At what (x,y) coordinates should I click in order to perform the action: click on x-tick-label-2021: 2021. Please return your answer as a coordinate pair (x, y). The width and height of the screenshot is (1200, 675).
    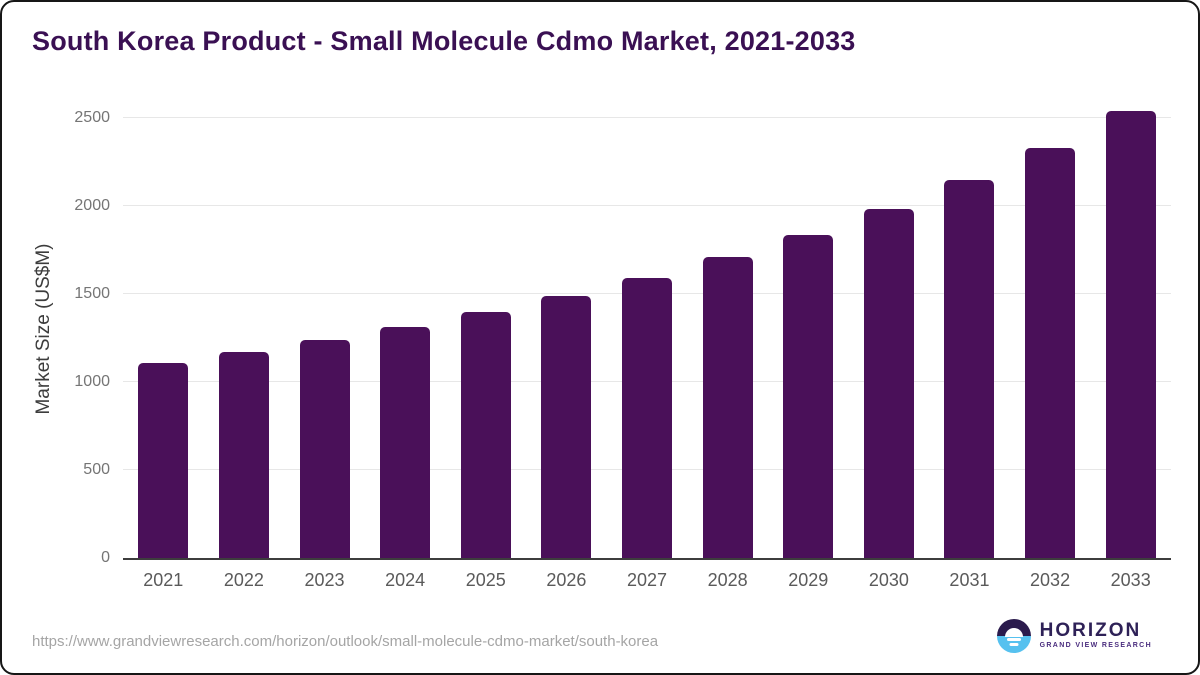
    Looking at the image, I should click on (163, 580).